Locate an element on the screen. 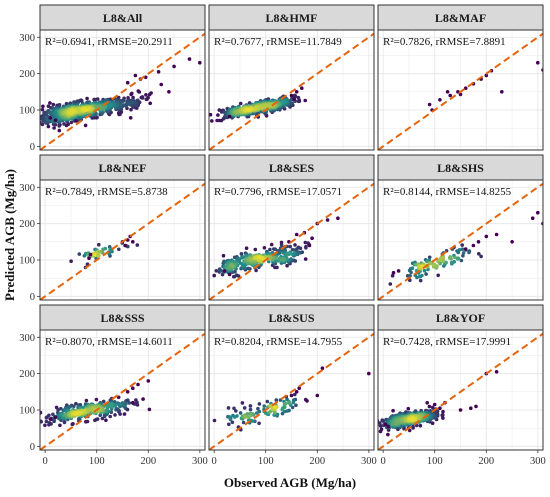  one-to-one-line is located at coordinates (291, 91).